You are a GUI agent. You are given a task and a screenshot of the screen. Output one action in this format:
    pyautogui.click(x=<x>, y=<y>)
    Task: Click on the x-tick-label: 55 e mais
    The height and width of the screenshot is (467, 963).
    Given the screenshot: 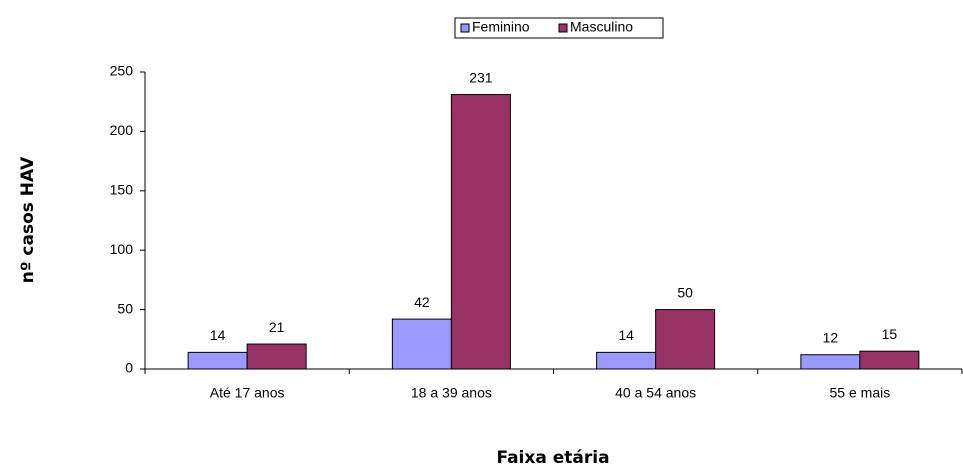 What is the action you would take?
    pyautogui.click(x=860, y=393)
    